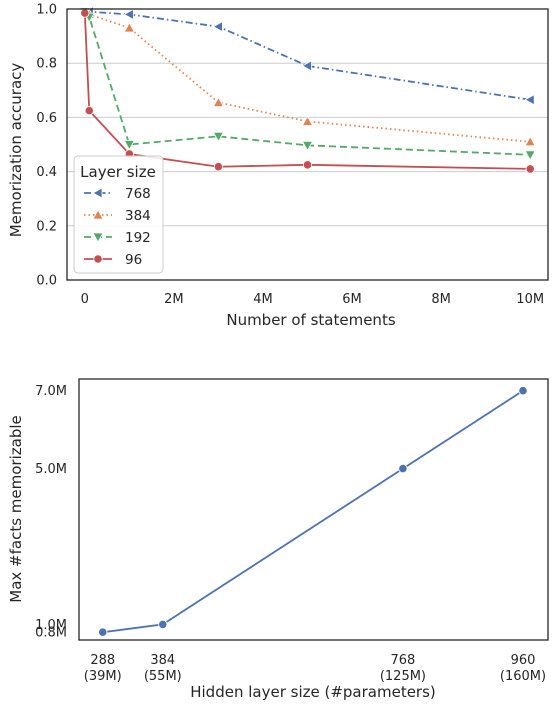 This screenshot has height=706, width=553. Describe the element at coordinates (51, 633) in the screenshot. I see `chart2-y-tick-label: 0.8M` at that location.